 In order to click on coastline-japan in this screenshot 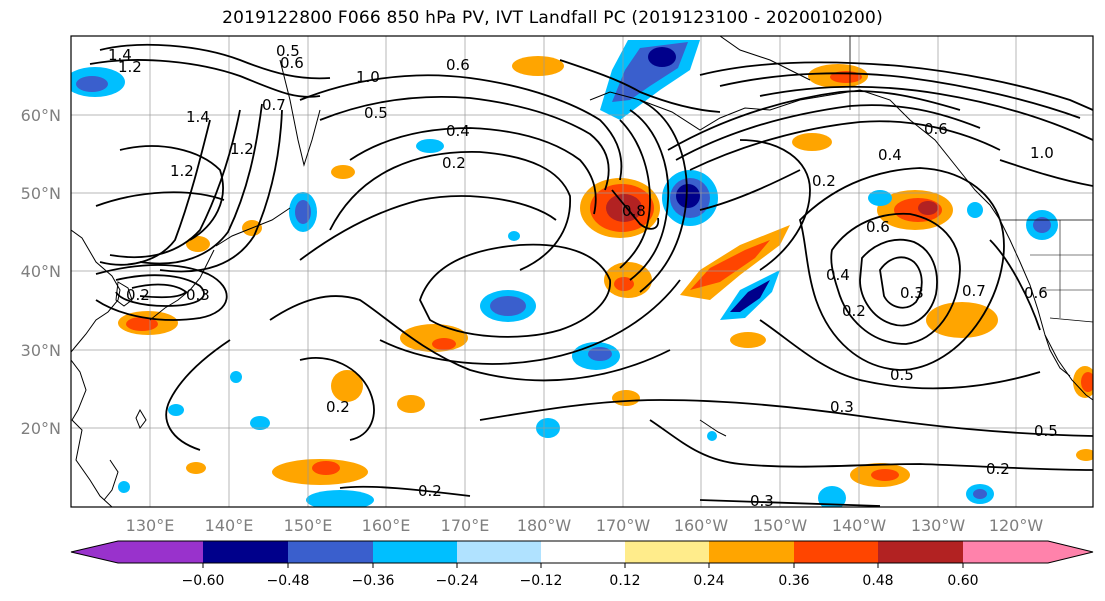, I will do `click(182, 285)`.